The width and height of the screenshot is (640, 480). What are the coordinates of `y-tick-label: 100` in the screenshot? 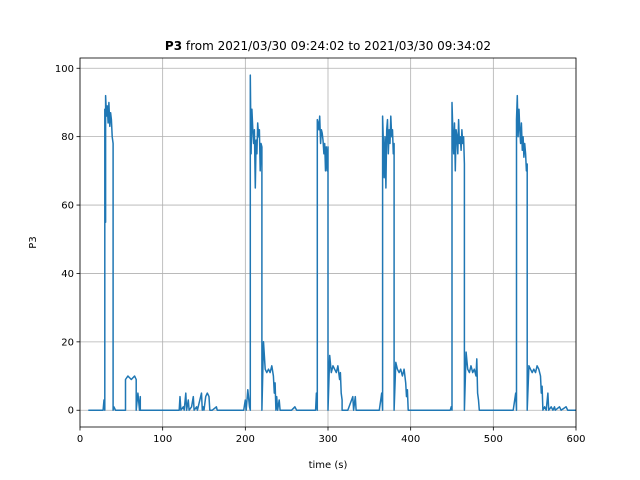 It's located at (64, 69).